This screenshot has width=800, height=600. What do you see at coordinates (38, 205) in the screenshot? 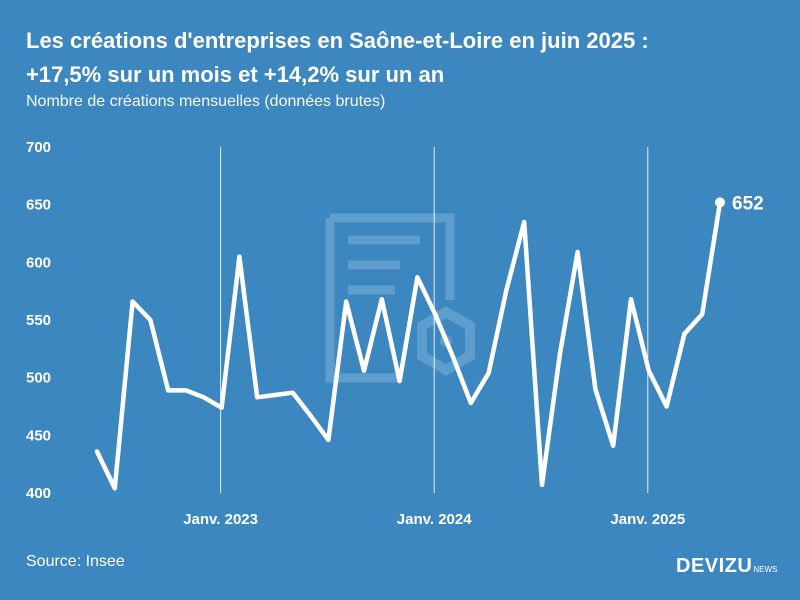
I see `y-tick-label: 650` at bounding box center [38, 205].